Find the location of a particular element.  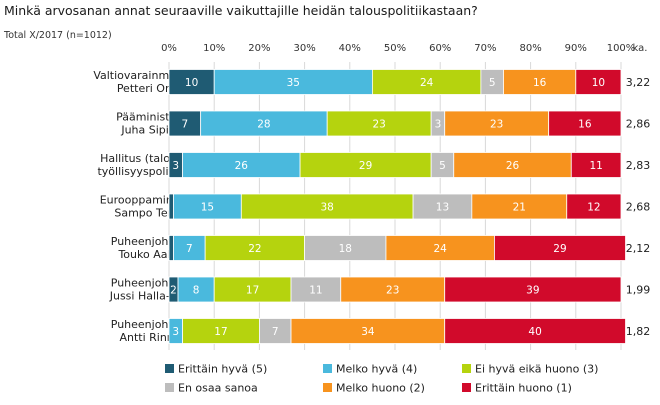

legend-label: Erittäin hyvä (5) is located at coordinates (222, 369).